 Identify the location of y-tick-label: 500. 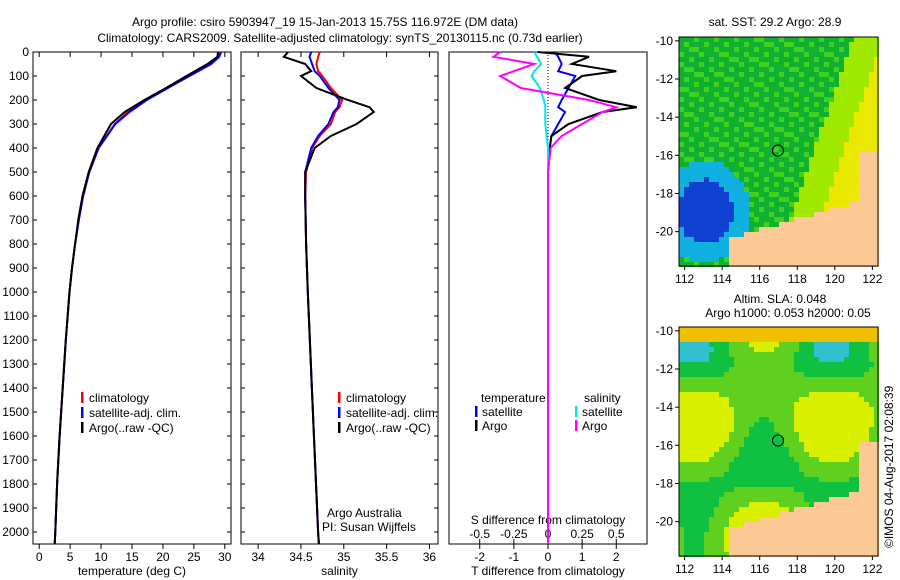
(19, 172).